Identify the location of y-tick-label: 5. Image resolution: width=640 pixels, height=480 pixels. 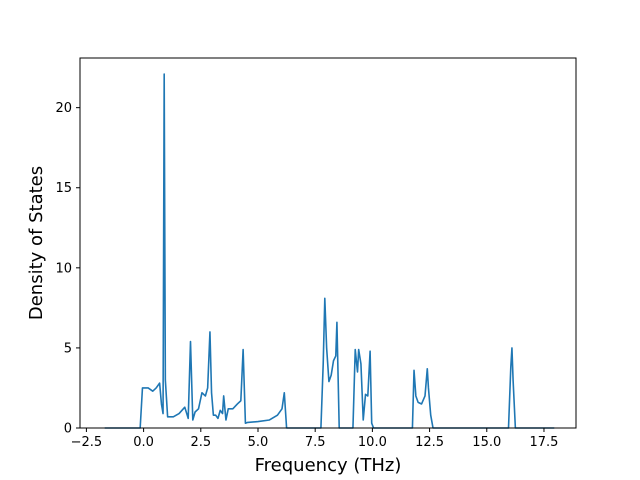
(68, 348).